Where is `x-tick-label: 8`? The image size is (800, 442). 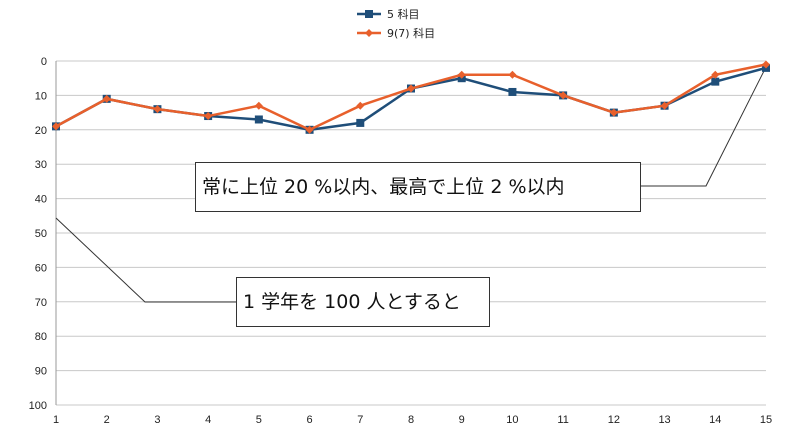 x-tick-label: 8 is located at coordinates (411, 420).